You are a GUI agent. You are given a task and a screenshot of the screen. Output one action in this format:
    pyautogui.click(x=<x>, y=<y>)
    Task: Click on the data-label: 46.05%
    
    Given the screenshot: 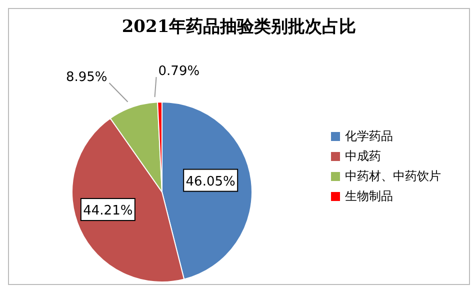 What is the action you would take?
    pyautogui.click(x=211, y=182)
    